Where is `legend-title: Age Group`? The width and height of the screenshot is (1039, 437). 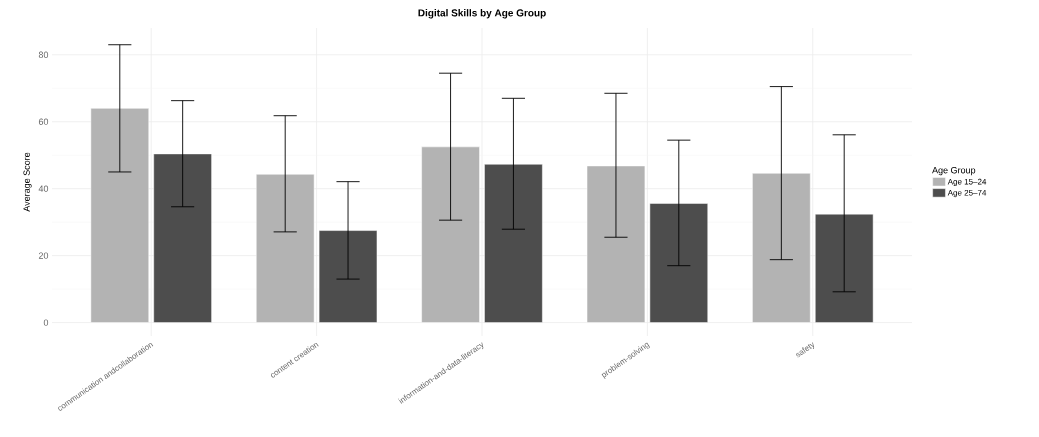 legend-title: Age Group is located at coordinates (954, 171).